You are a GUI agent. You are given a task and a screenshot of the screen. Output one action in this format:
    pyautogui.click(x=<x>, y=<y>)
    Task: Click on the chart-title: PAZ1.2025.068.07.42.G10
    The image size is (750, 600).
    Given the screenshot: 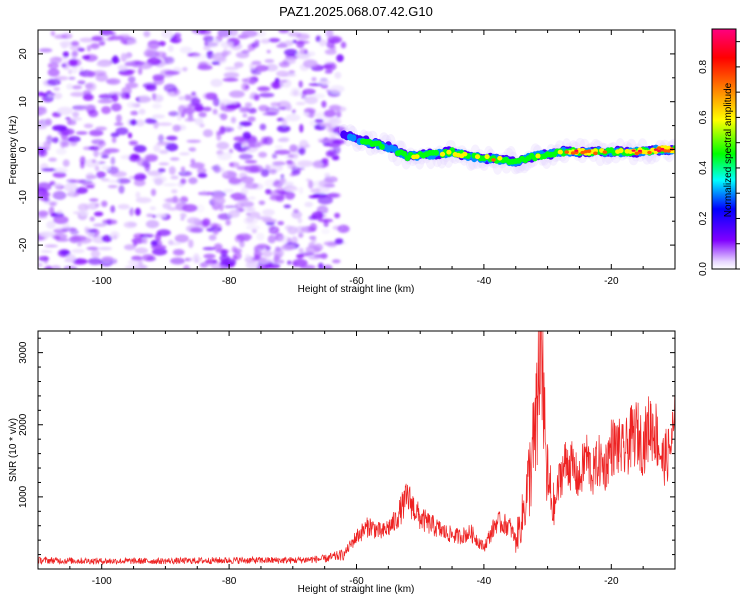 What is the action you would take?
    pyautogui.click(x=356, y=11)
    